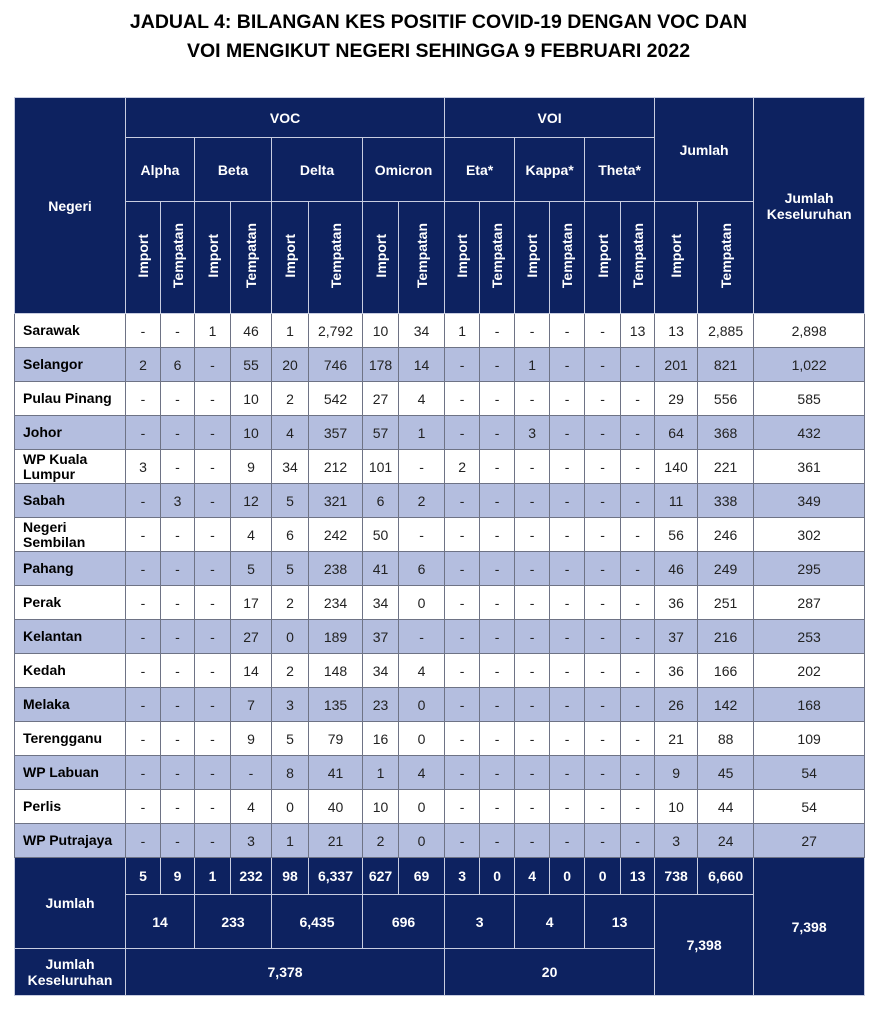 This screenshot has width=877, height=1023. Describe the element at coordinates (440, 432) in the screenshot. I see `table-row: Johor - - -10 4 357 57 1- -3- - -64 368 432` at that location.